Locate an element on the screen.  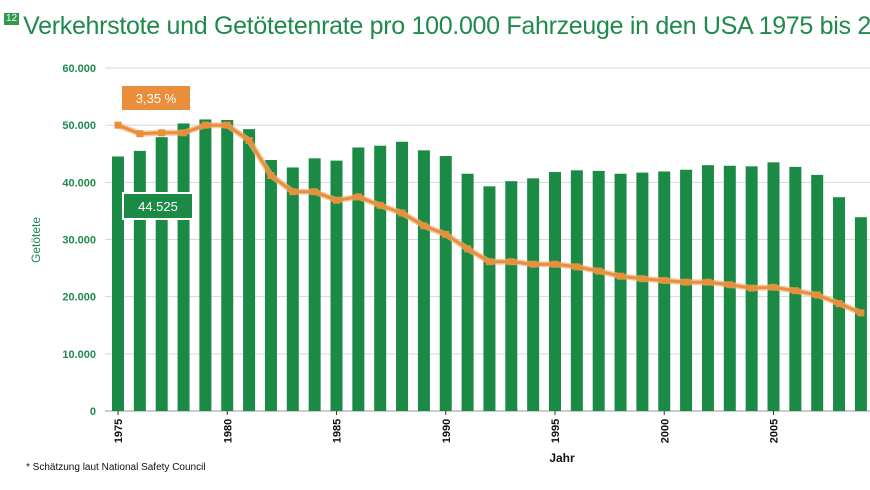
rate-callout-label: 3,35 % is located at coordinates (156, 98).